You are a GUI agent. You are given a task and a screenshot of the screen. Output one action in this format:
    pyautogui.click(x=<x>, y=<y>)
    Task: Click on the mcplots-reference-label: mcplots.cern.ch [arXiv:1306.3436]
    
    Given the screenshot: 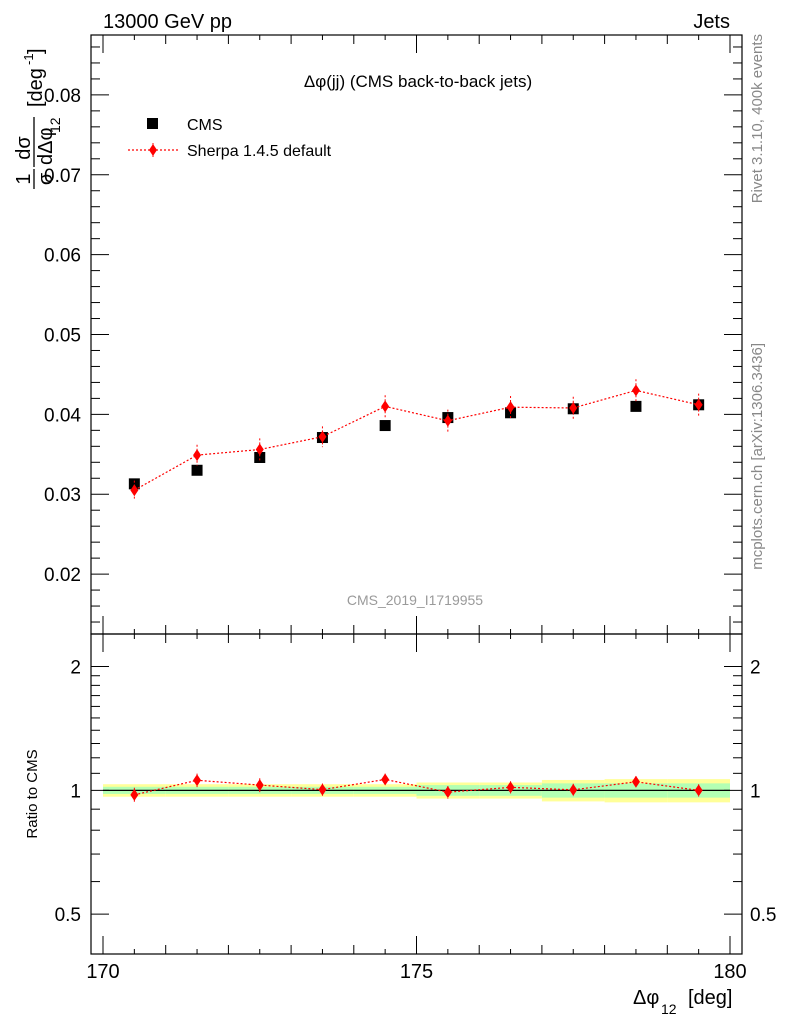 What is the action you would take?
    pyautogui.click(x=757, y=456)
    